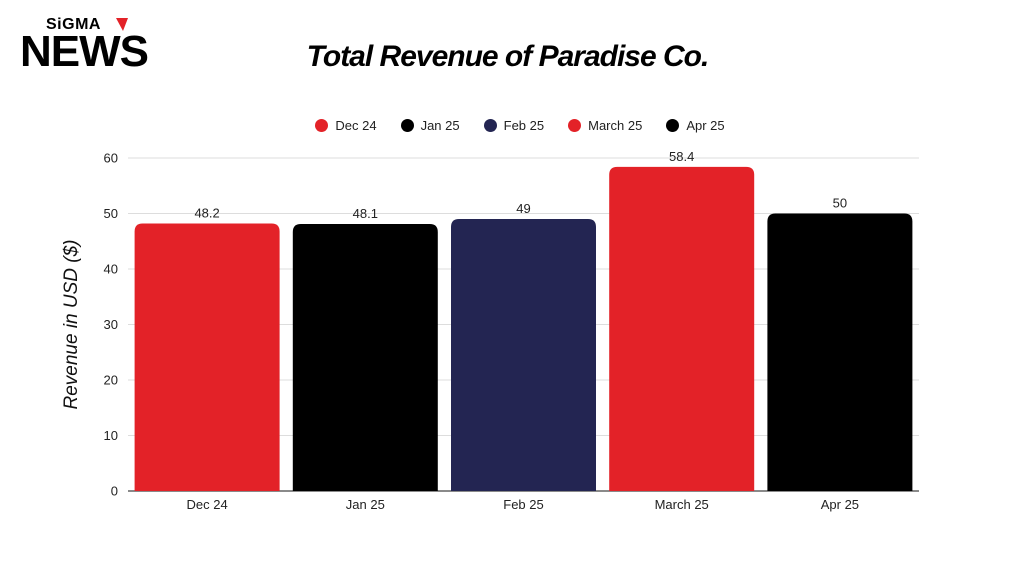 Image resolution: width=1024 pixels, height=576 pixels. What do you see at coordinates (523, 208) in the screenshot?
I see `data-label: 49` at bounding box center [523, 208].